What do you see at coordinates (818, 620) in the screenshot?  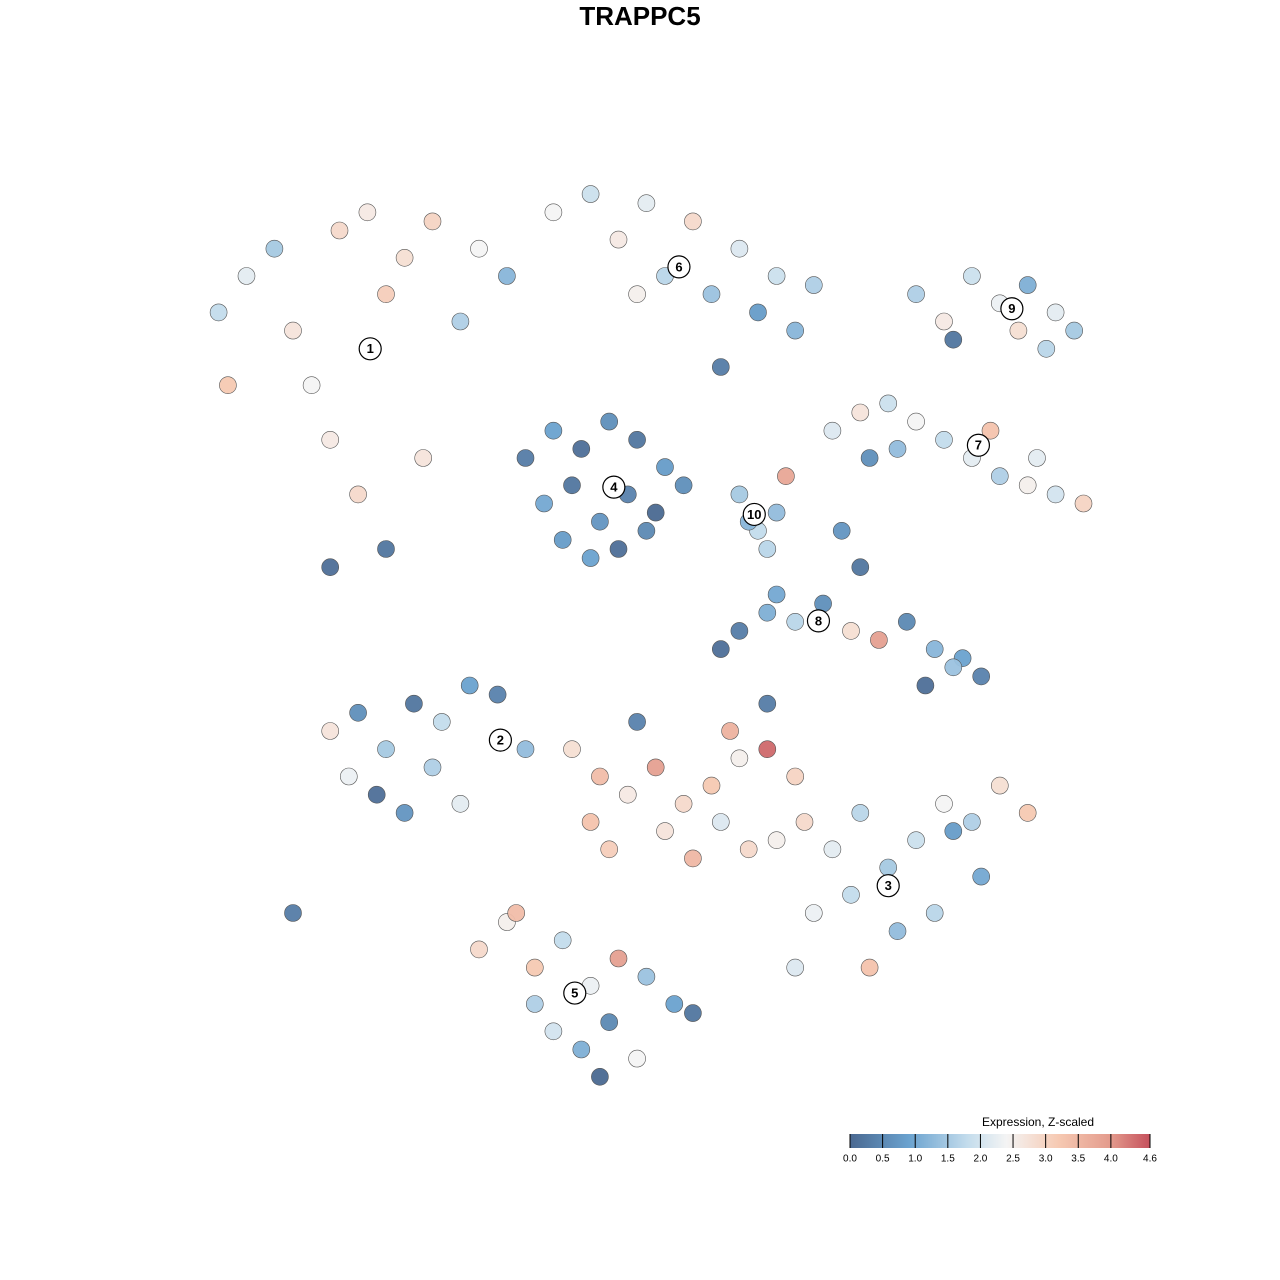 I see `cluster-label: 8` at bounding box center [818, 620].